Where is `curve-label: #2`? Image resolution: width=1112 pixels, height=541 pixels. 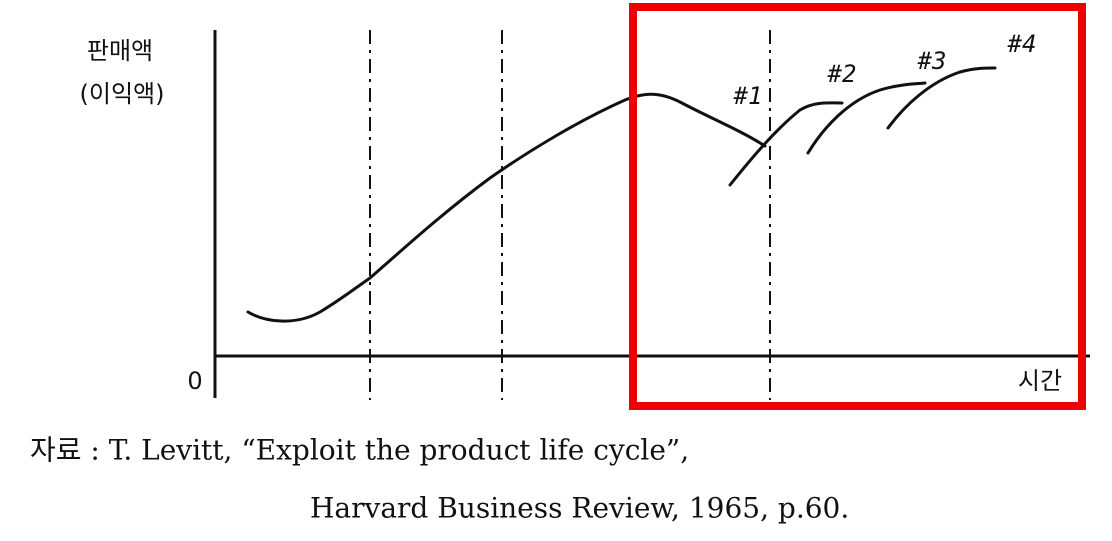
curve-label: #2 is located at coordinates (842, 74).